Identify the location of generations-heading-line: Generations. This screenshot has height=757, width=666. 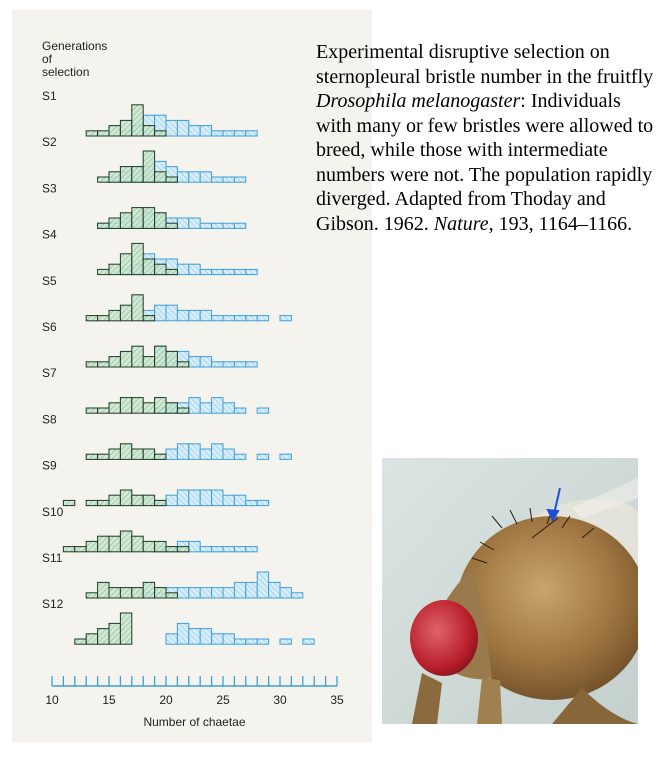
(74, 46).